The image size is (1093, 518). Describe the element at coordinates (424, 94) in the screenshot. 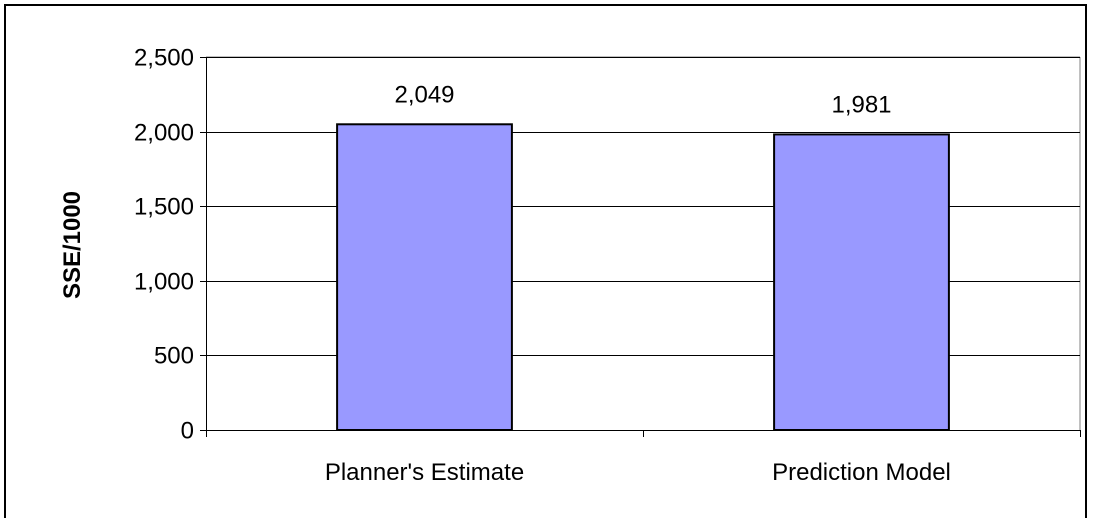

I see `data-label: 2,049` at that location.